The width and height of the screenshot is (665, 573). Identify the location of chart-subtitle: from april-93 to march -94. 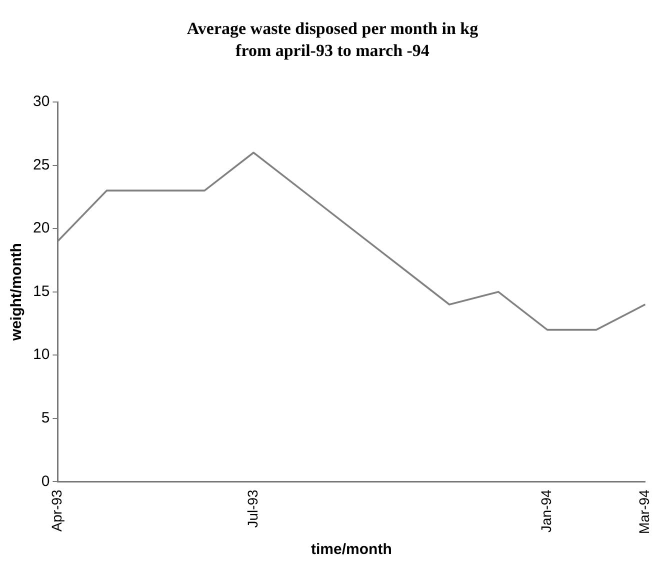
(332, 51).